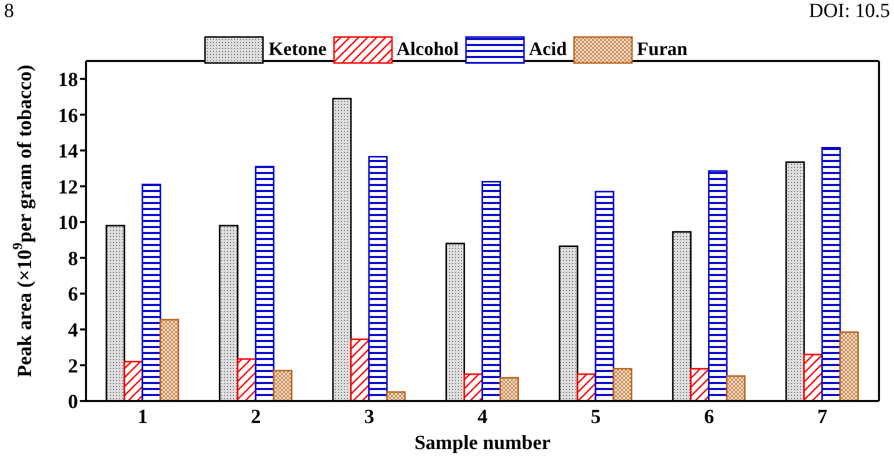 Image resolution: width=894 pixels, height=461 pixels. I want to click on x-axis-title: Sample number, so click(482, 443).